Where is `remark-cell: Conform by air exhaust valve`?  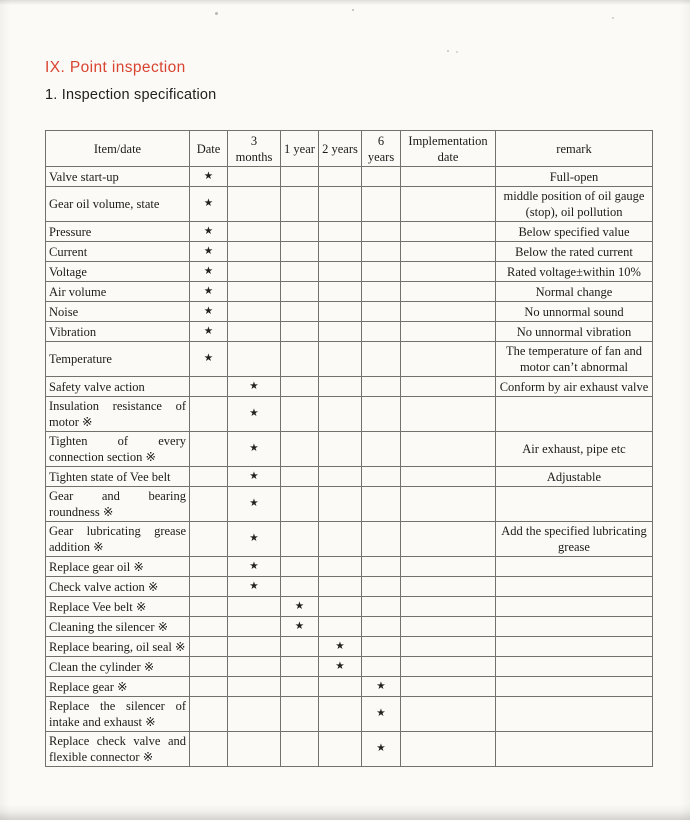 remark-cell: Conform by air exhaust valve is located at coordinates (574, 386).